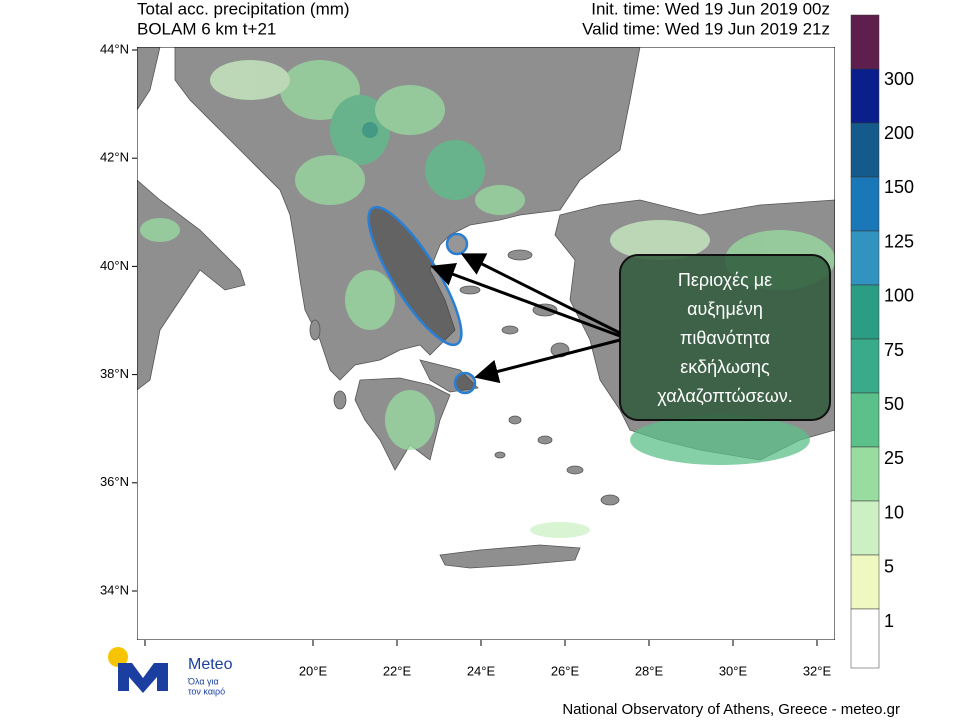 Image resolution: width=960 pixels, height=720 pixels. Describe the element at coordinates (397, 670) in the screenshot. I see `lon-label: 22°E` at that location.